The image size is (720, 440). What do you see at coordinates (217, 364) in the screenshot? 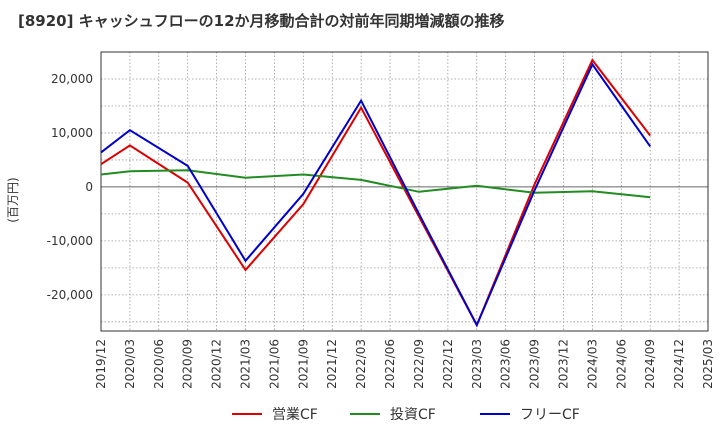
I see `x-tick-label: 2020/12` at bounding box center [217, 364].